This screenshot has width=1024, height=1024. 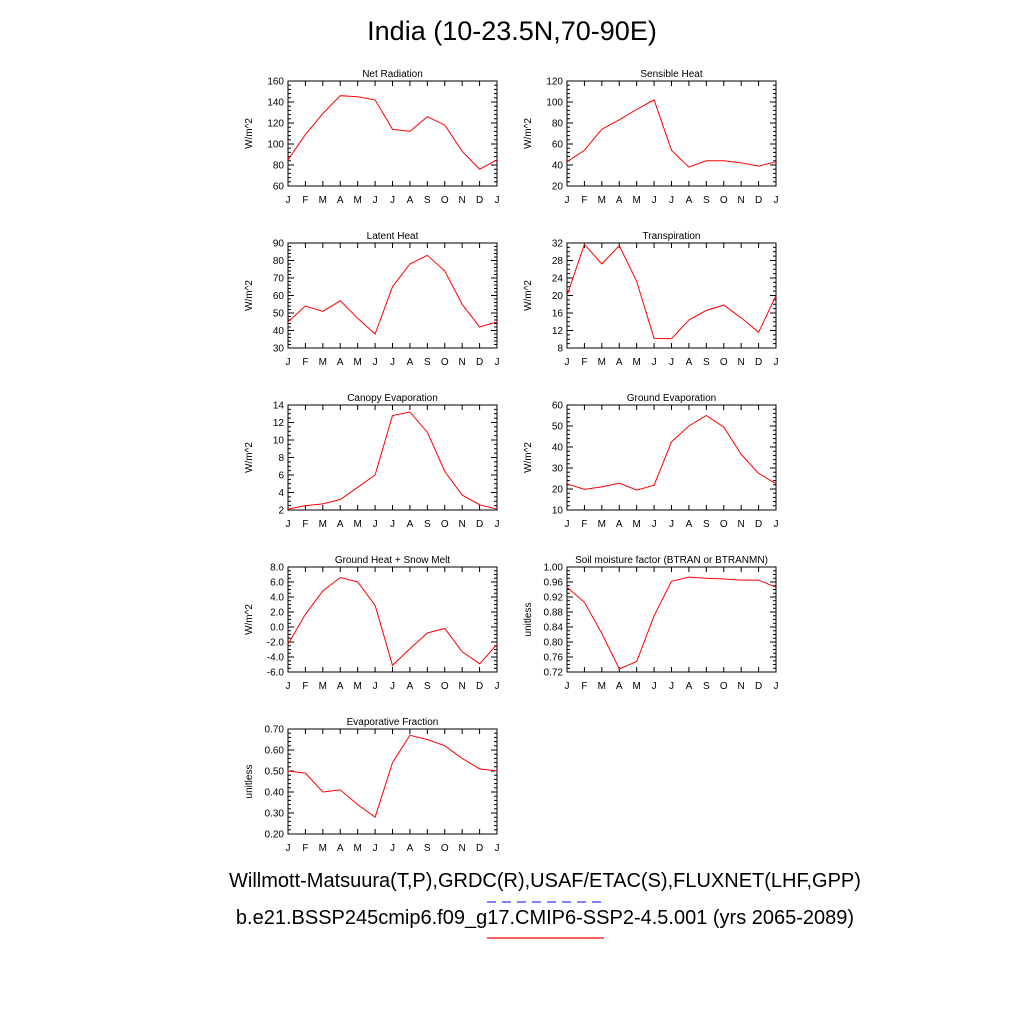 I want to click on y-tick-label: 0.72, so click(x=554, y=673).